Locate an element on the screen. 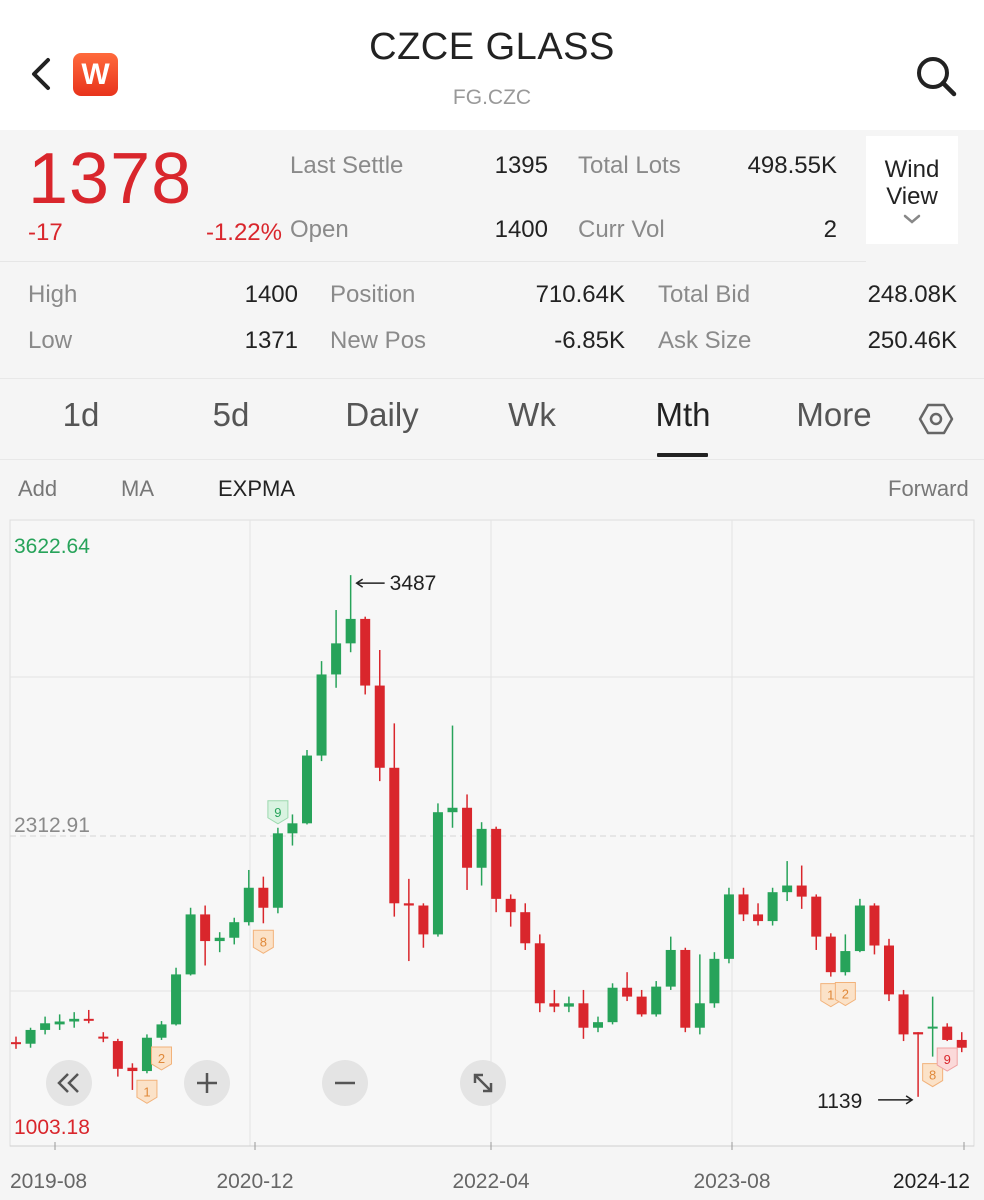 The image size is (984, 1200). td-marker-label: 2 is located at coordinates (161, 1058).